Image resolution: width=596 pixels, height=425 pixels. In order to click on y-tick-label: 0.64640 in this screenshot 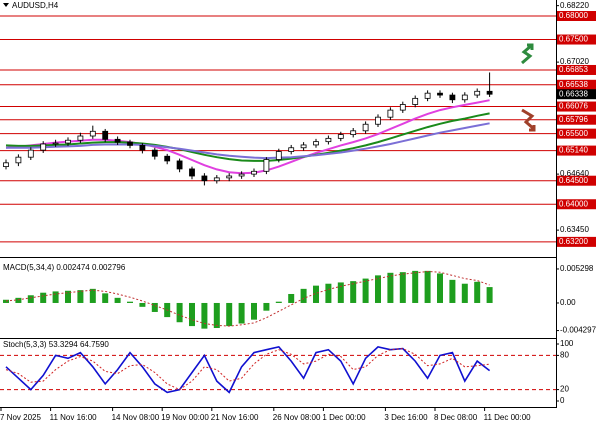, I will do `click(574, 173)`.